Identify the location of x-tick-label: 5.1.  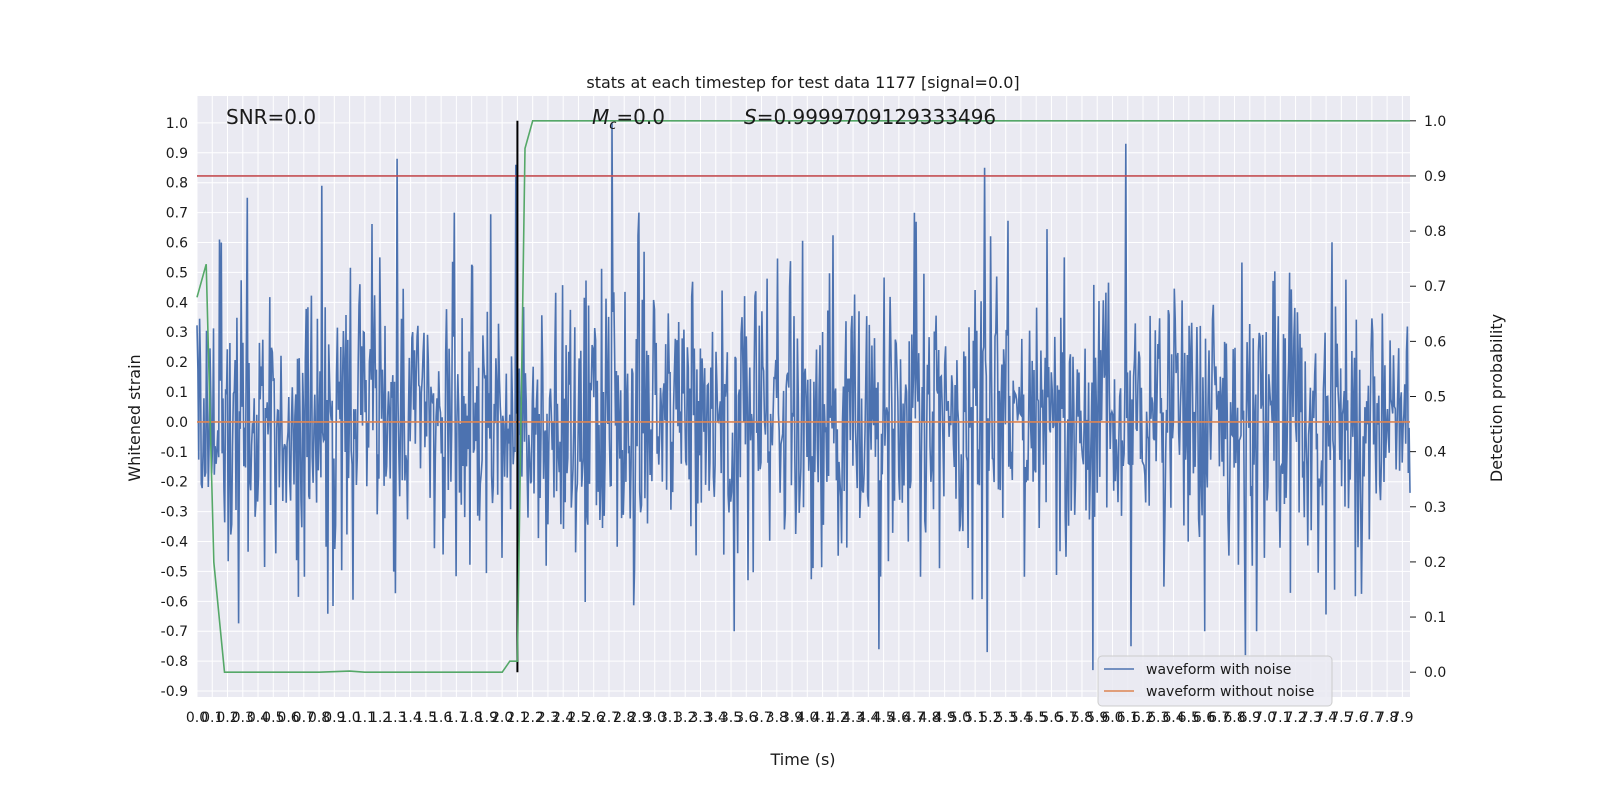
(975, 718).